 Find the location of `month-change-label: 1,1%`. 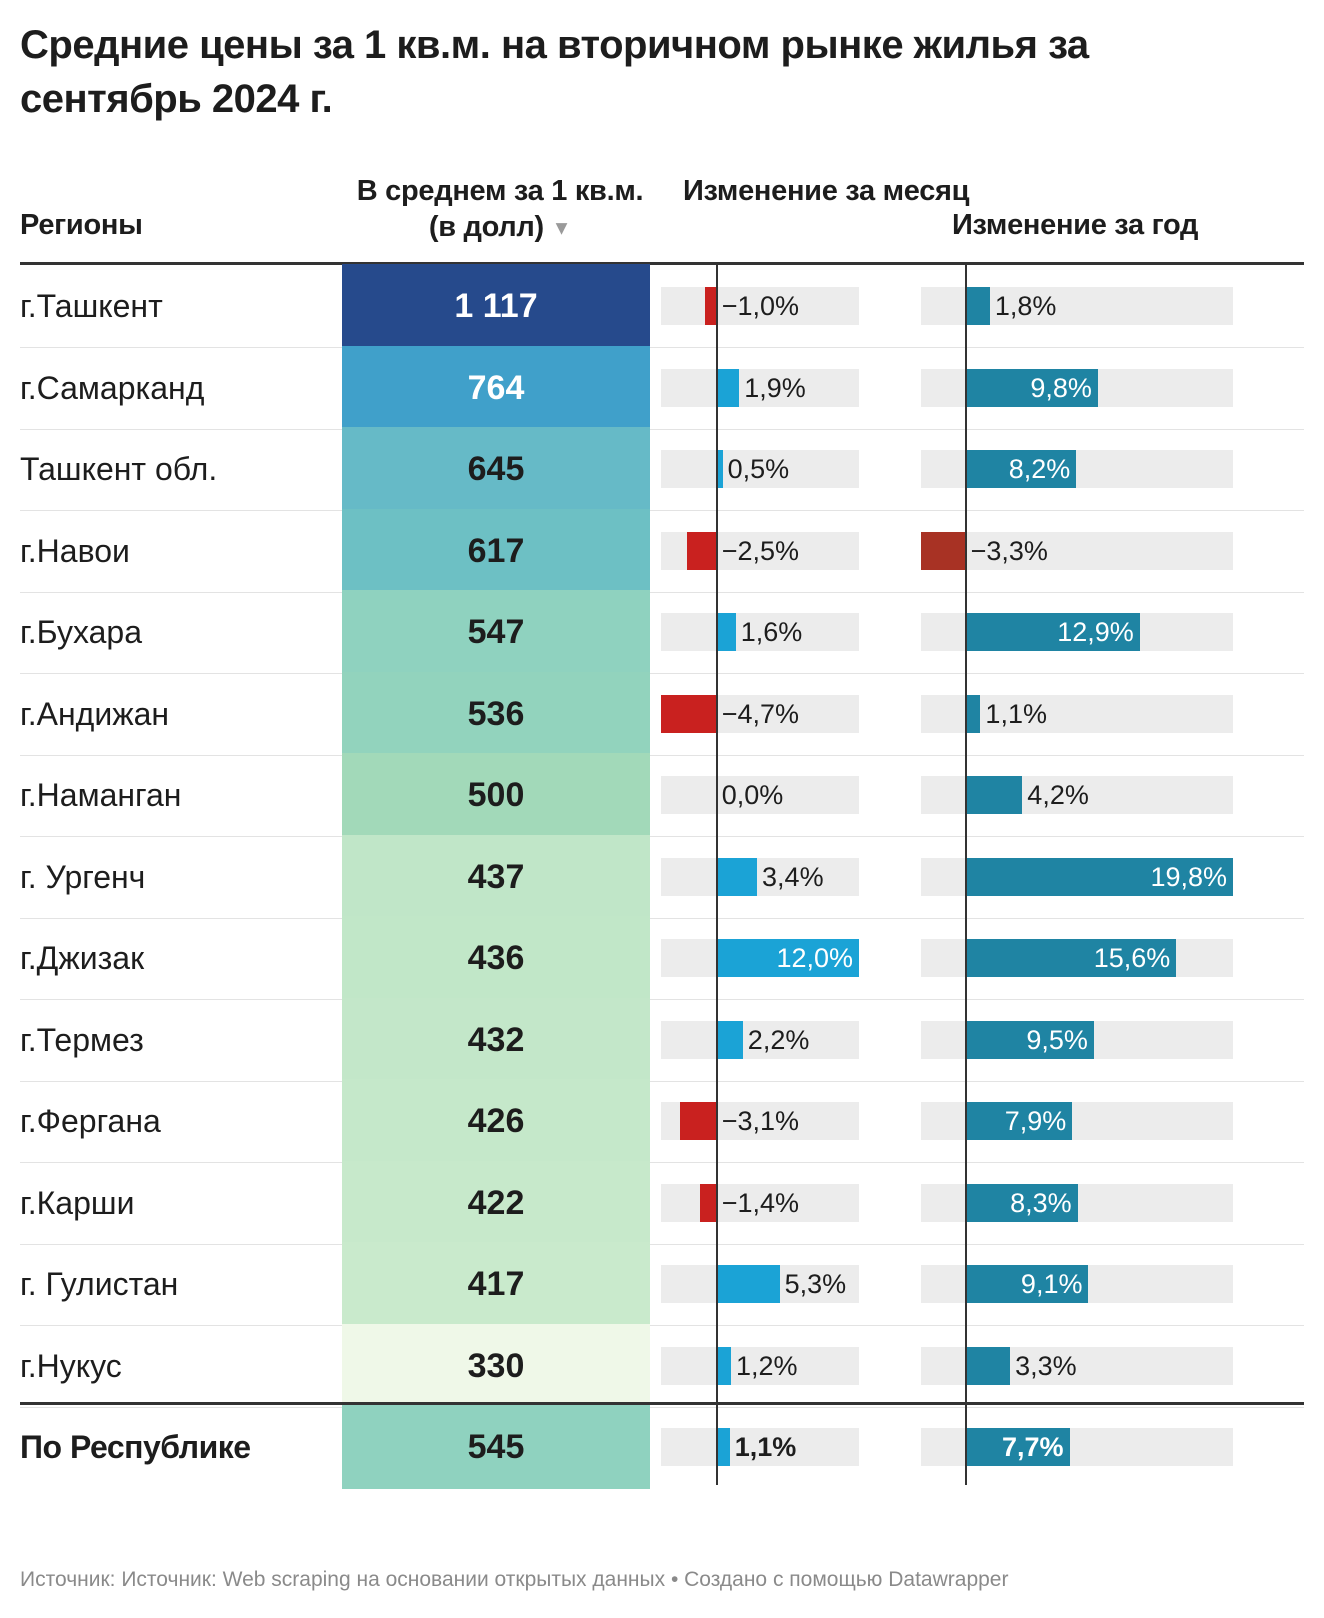

month-change-label: 1,1% is located at coordinates (765, 1447).